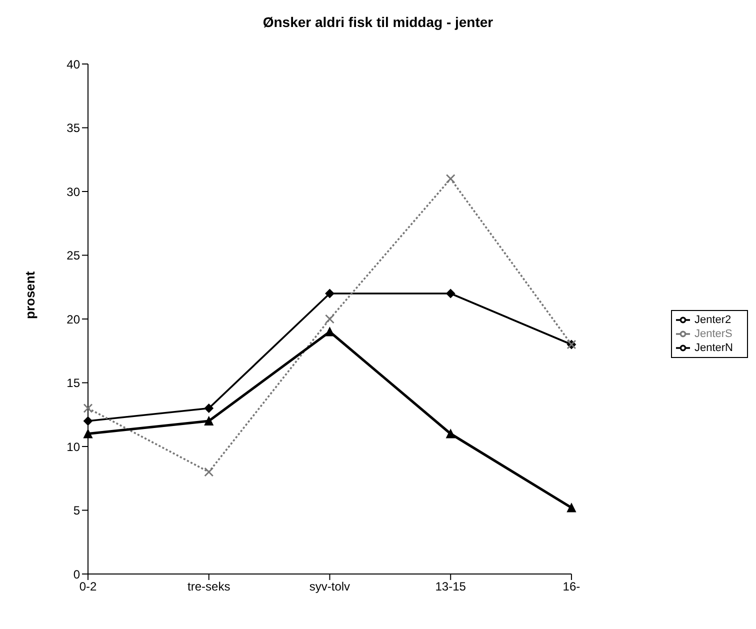  What do you see at coordinates (76, 574) in the screenshot?
I see `y-tick-label: 0` at bounding box center [76, 574].